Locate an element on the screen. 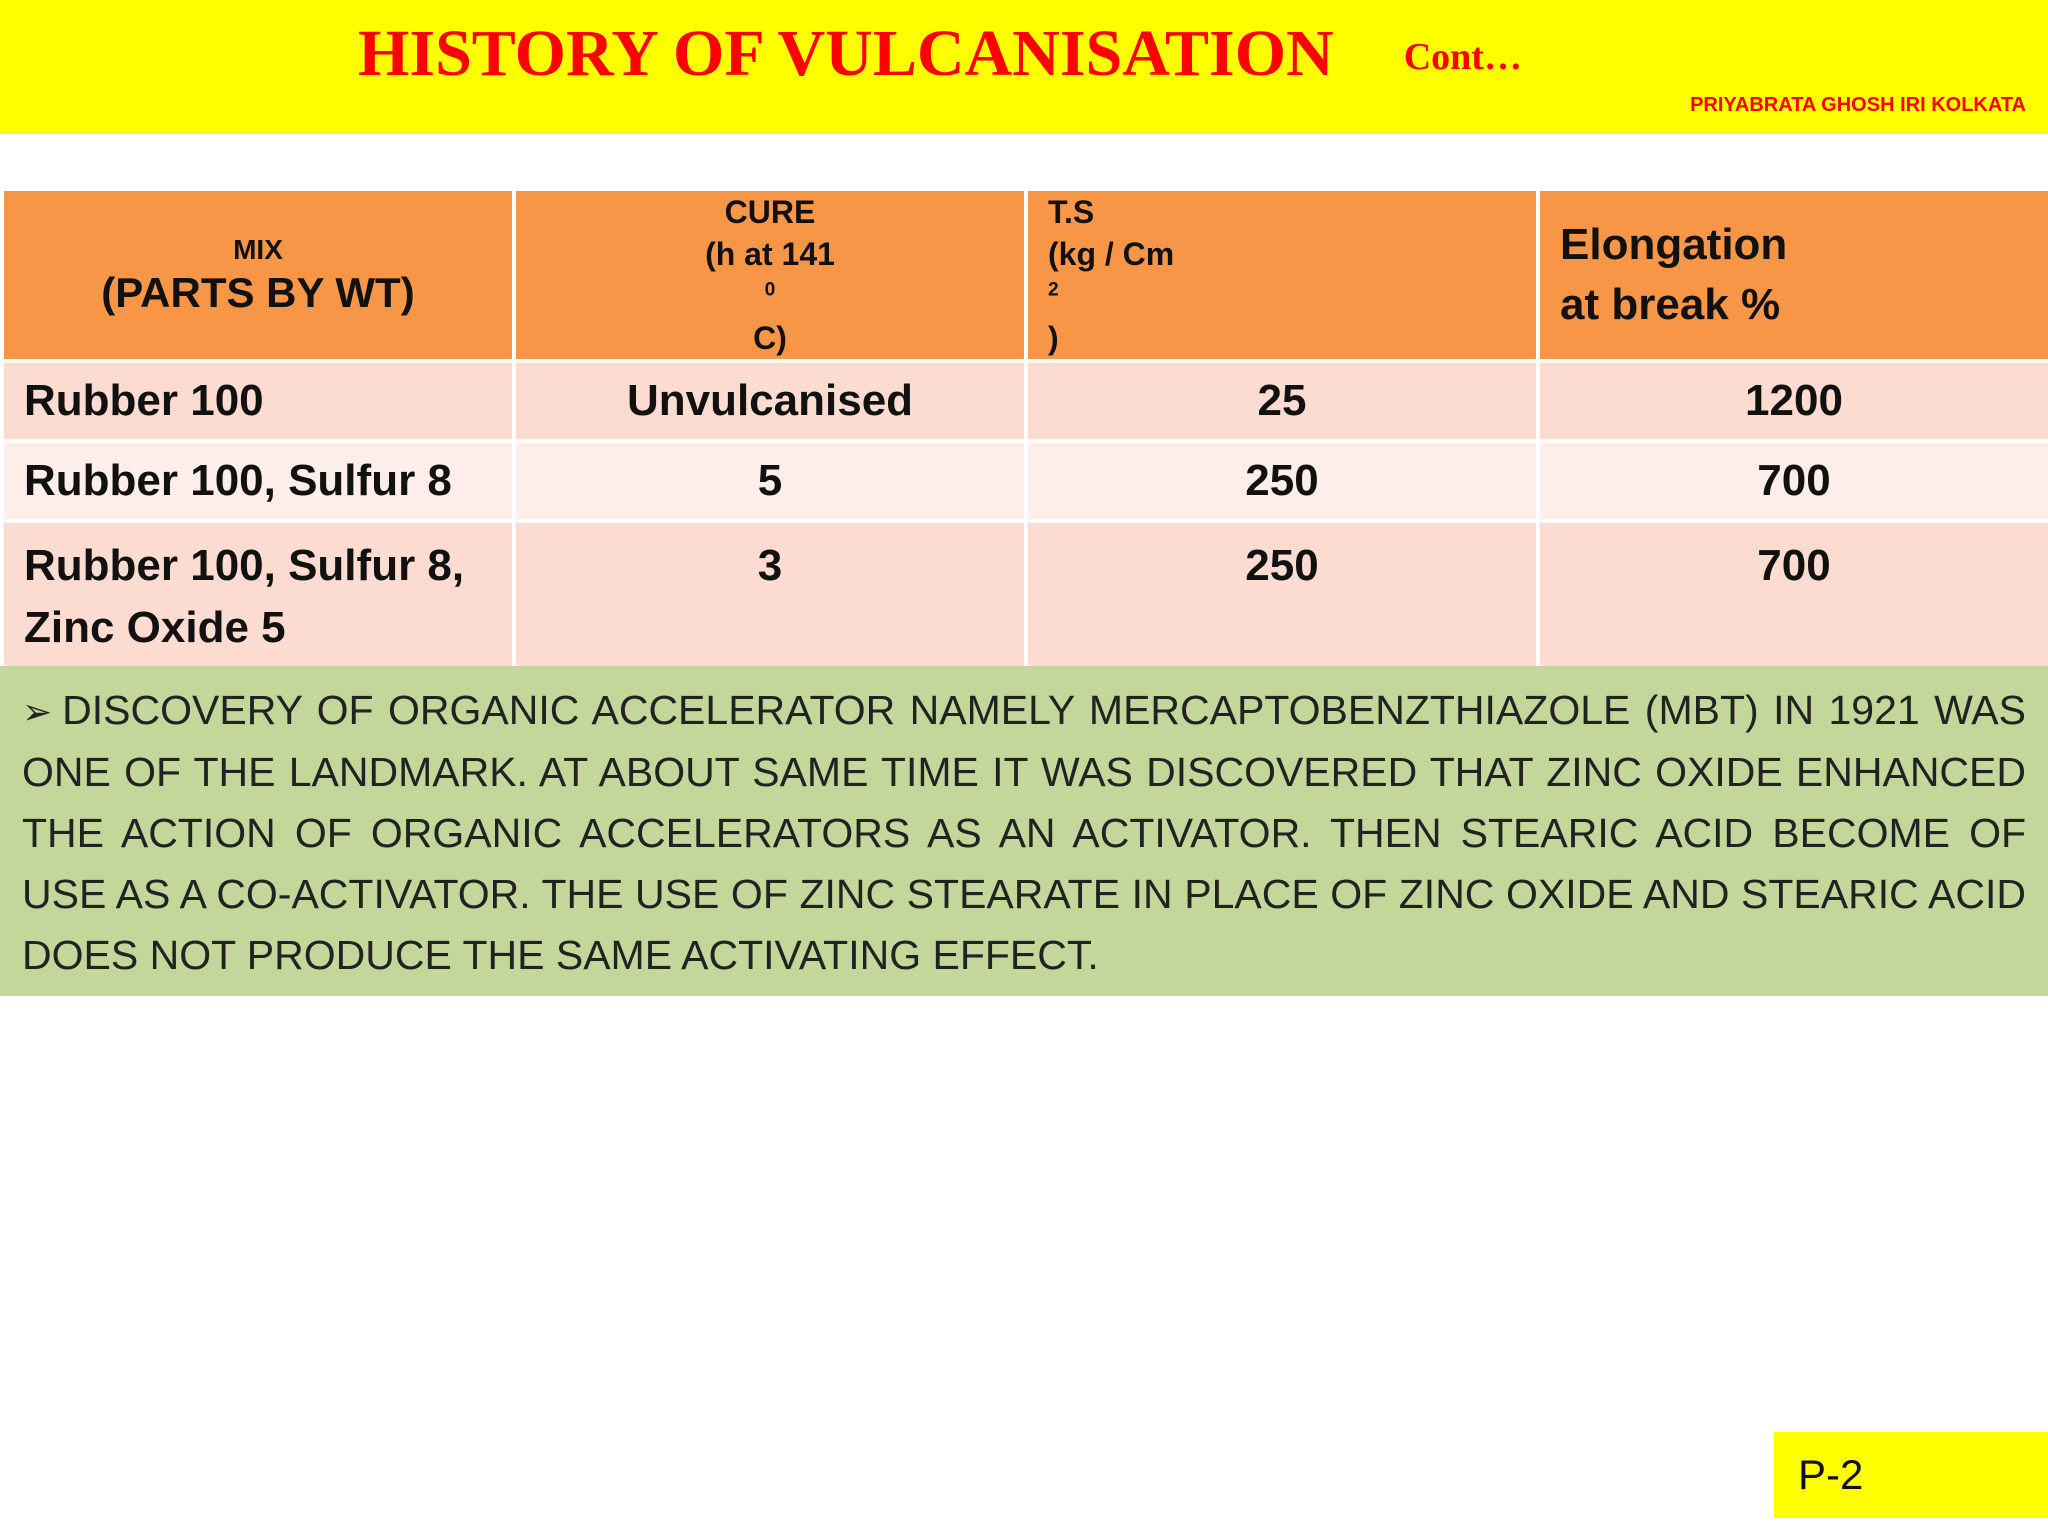  cell-cure: 3 is located at coordinates (770, 595).